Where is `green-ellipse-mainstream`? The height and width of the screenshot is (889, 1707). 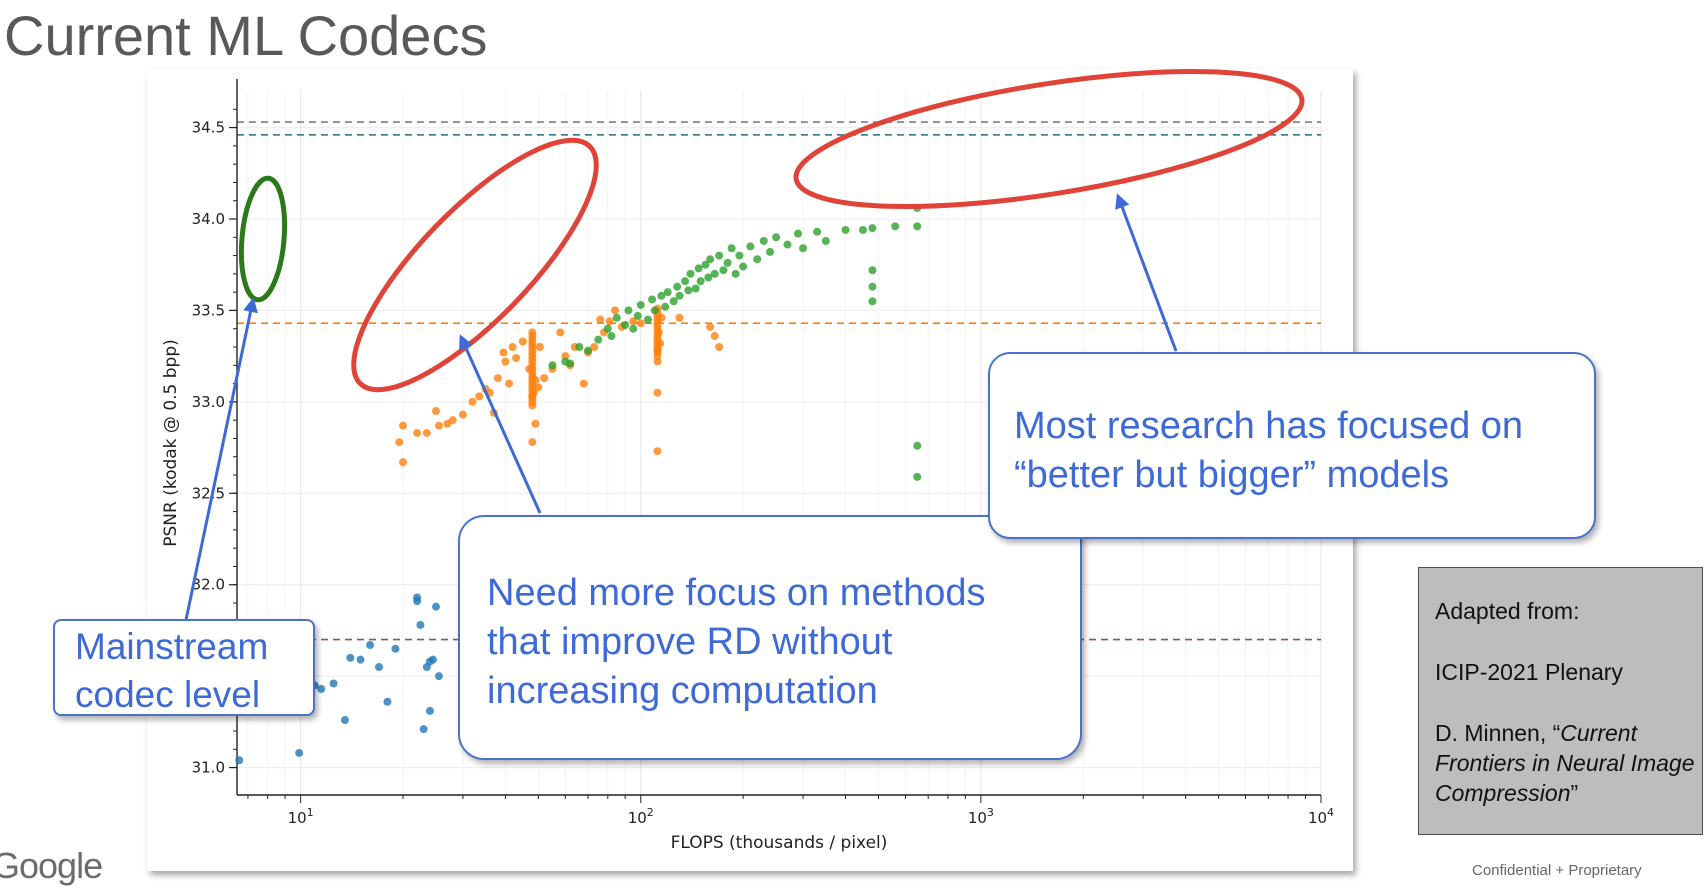 green-ellipse-mainstream is located at coordinates (263, 239).